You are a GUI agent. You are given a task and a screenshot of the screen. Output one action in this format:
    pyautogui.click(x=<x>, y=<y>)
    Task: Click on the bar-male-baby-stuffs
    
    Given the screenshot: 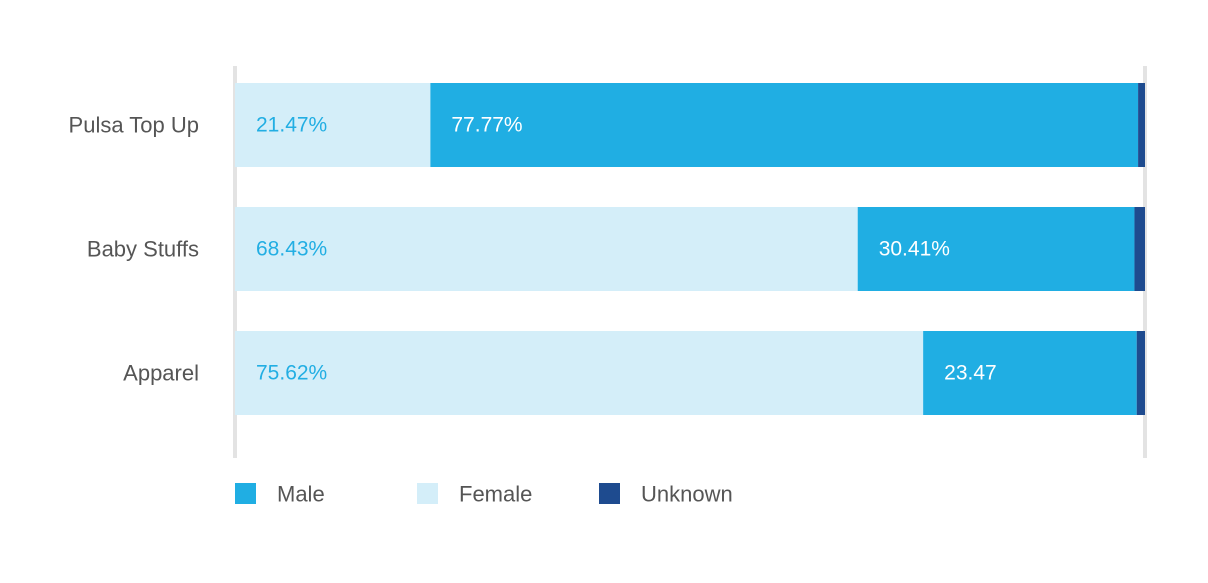 What is the action you would take?
    pyautogui.click(x=996, y=249)
    